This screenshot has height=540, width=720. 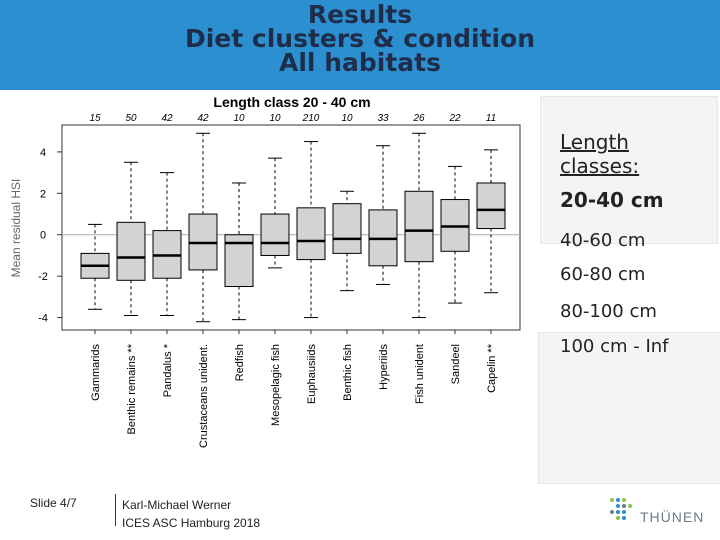 I want to click on legend-item-80-100: 80-100 cm, so click(x=608, y=311).